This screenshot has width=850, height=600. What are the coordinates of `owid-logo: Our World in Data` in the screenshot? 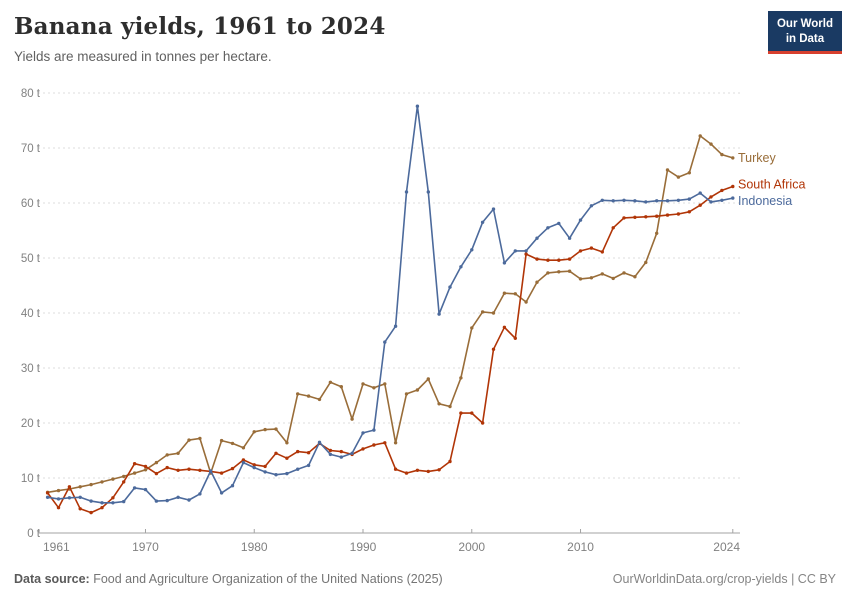 It's located at (804, 32).